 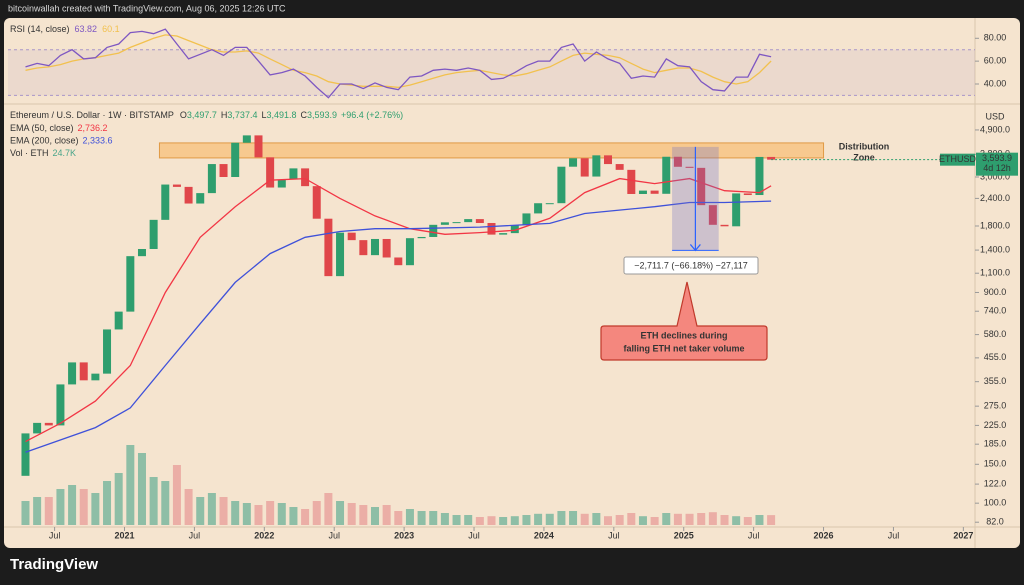 I want to click on y-tick-label: 580.0, so click(x=995, y=334).